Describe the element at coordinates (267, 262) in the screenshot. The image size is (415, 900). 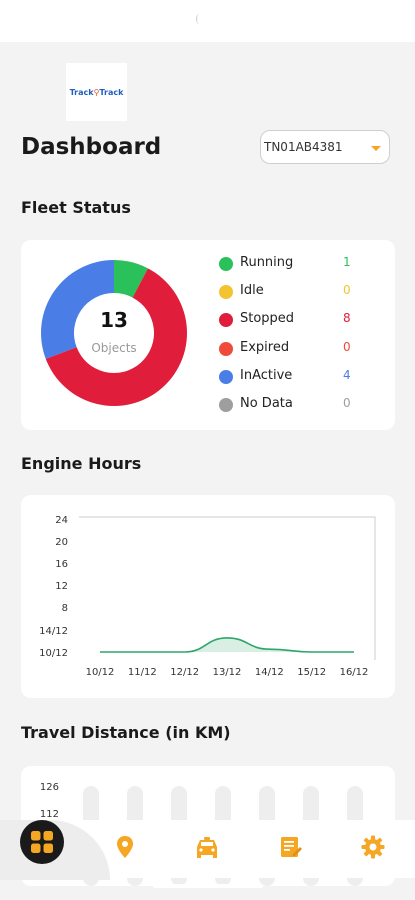
I see `legend-label: Running` at that location.